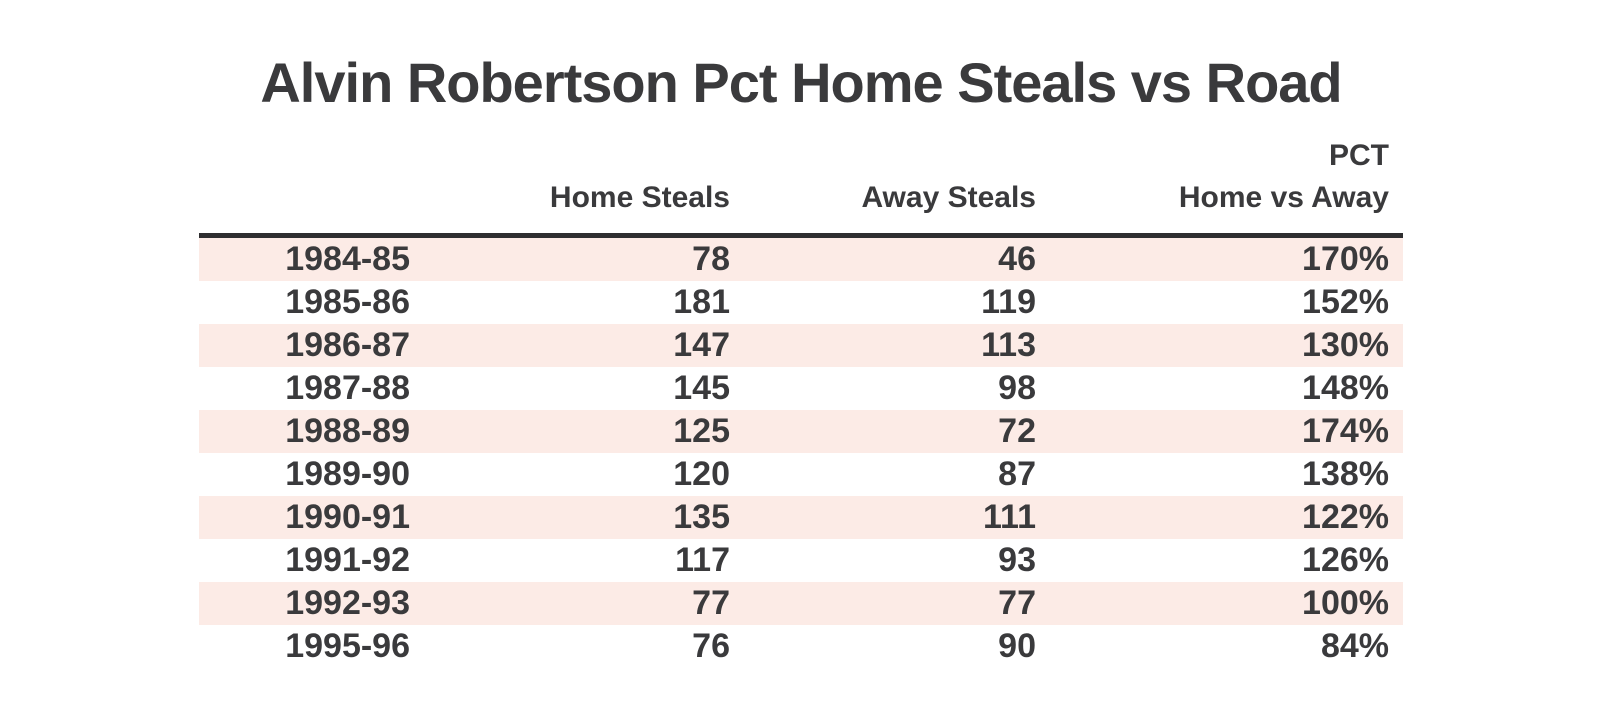  Describe the element at coordinates (801, 517) in the screenshot. I see `table-row-1990-91: 1990-91 135 111 122%` at that location.